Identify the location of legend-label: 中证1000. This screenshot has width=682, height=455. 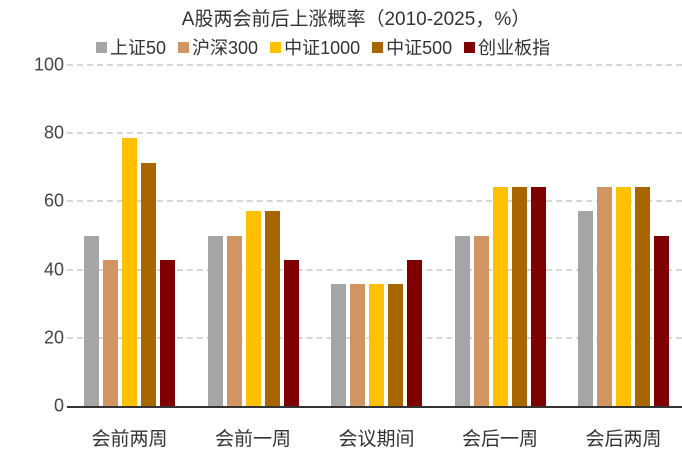
(322, 48).